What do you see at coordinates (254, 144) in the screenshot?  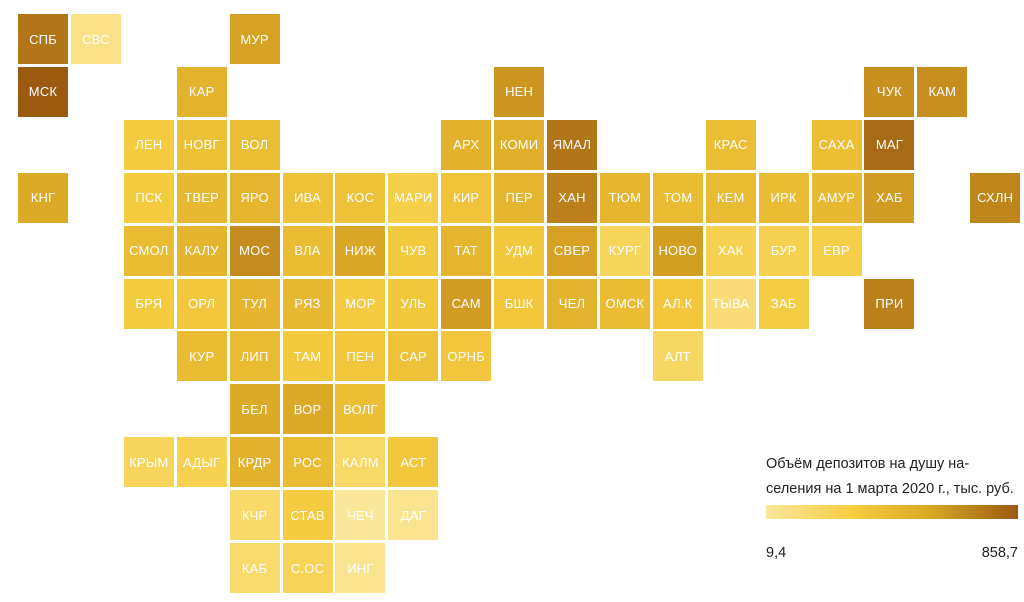 I see `region-tile-ВОЛ: ВОЛ` at bounding box center [254, 144].